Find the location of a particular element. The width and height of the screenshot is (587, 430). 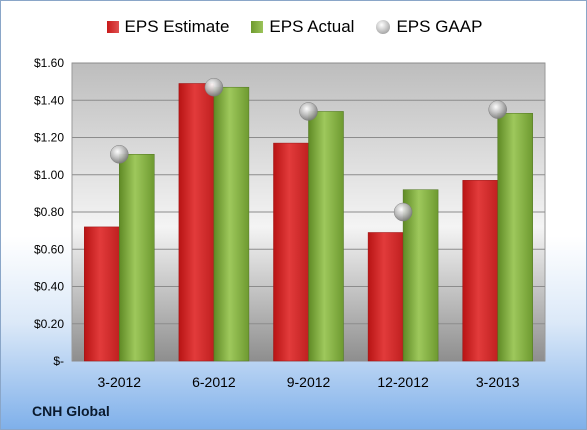

company-name: CNH Global is located at coordinates (71, 411).